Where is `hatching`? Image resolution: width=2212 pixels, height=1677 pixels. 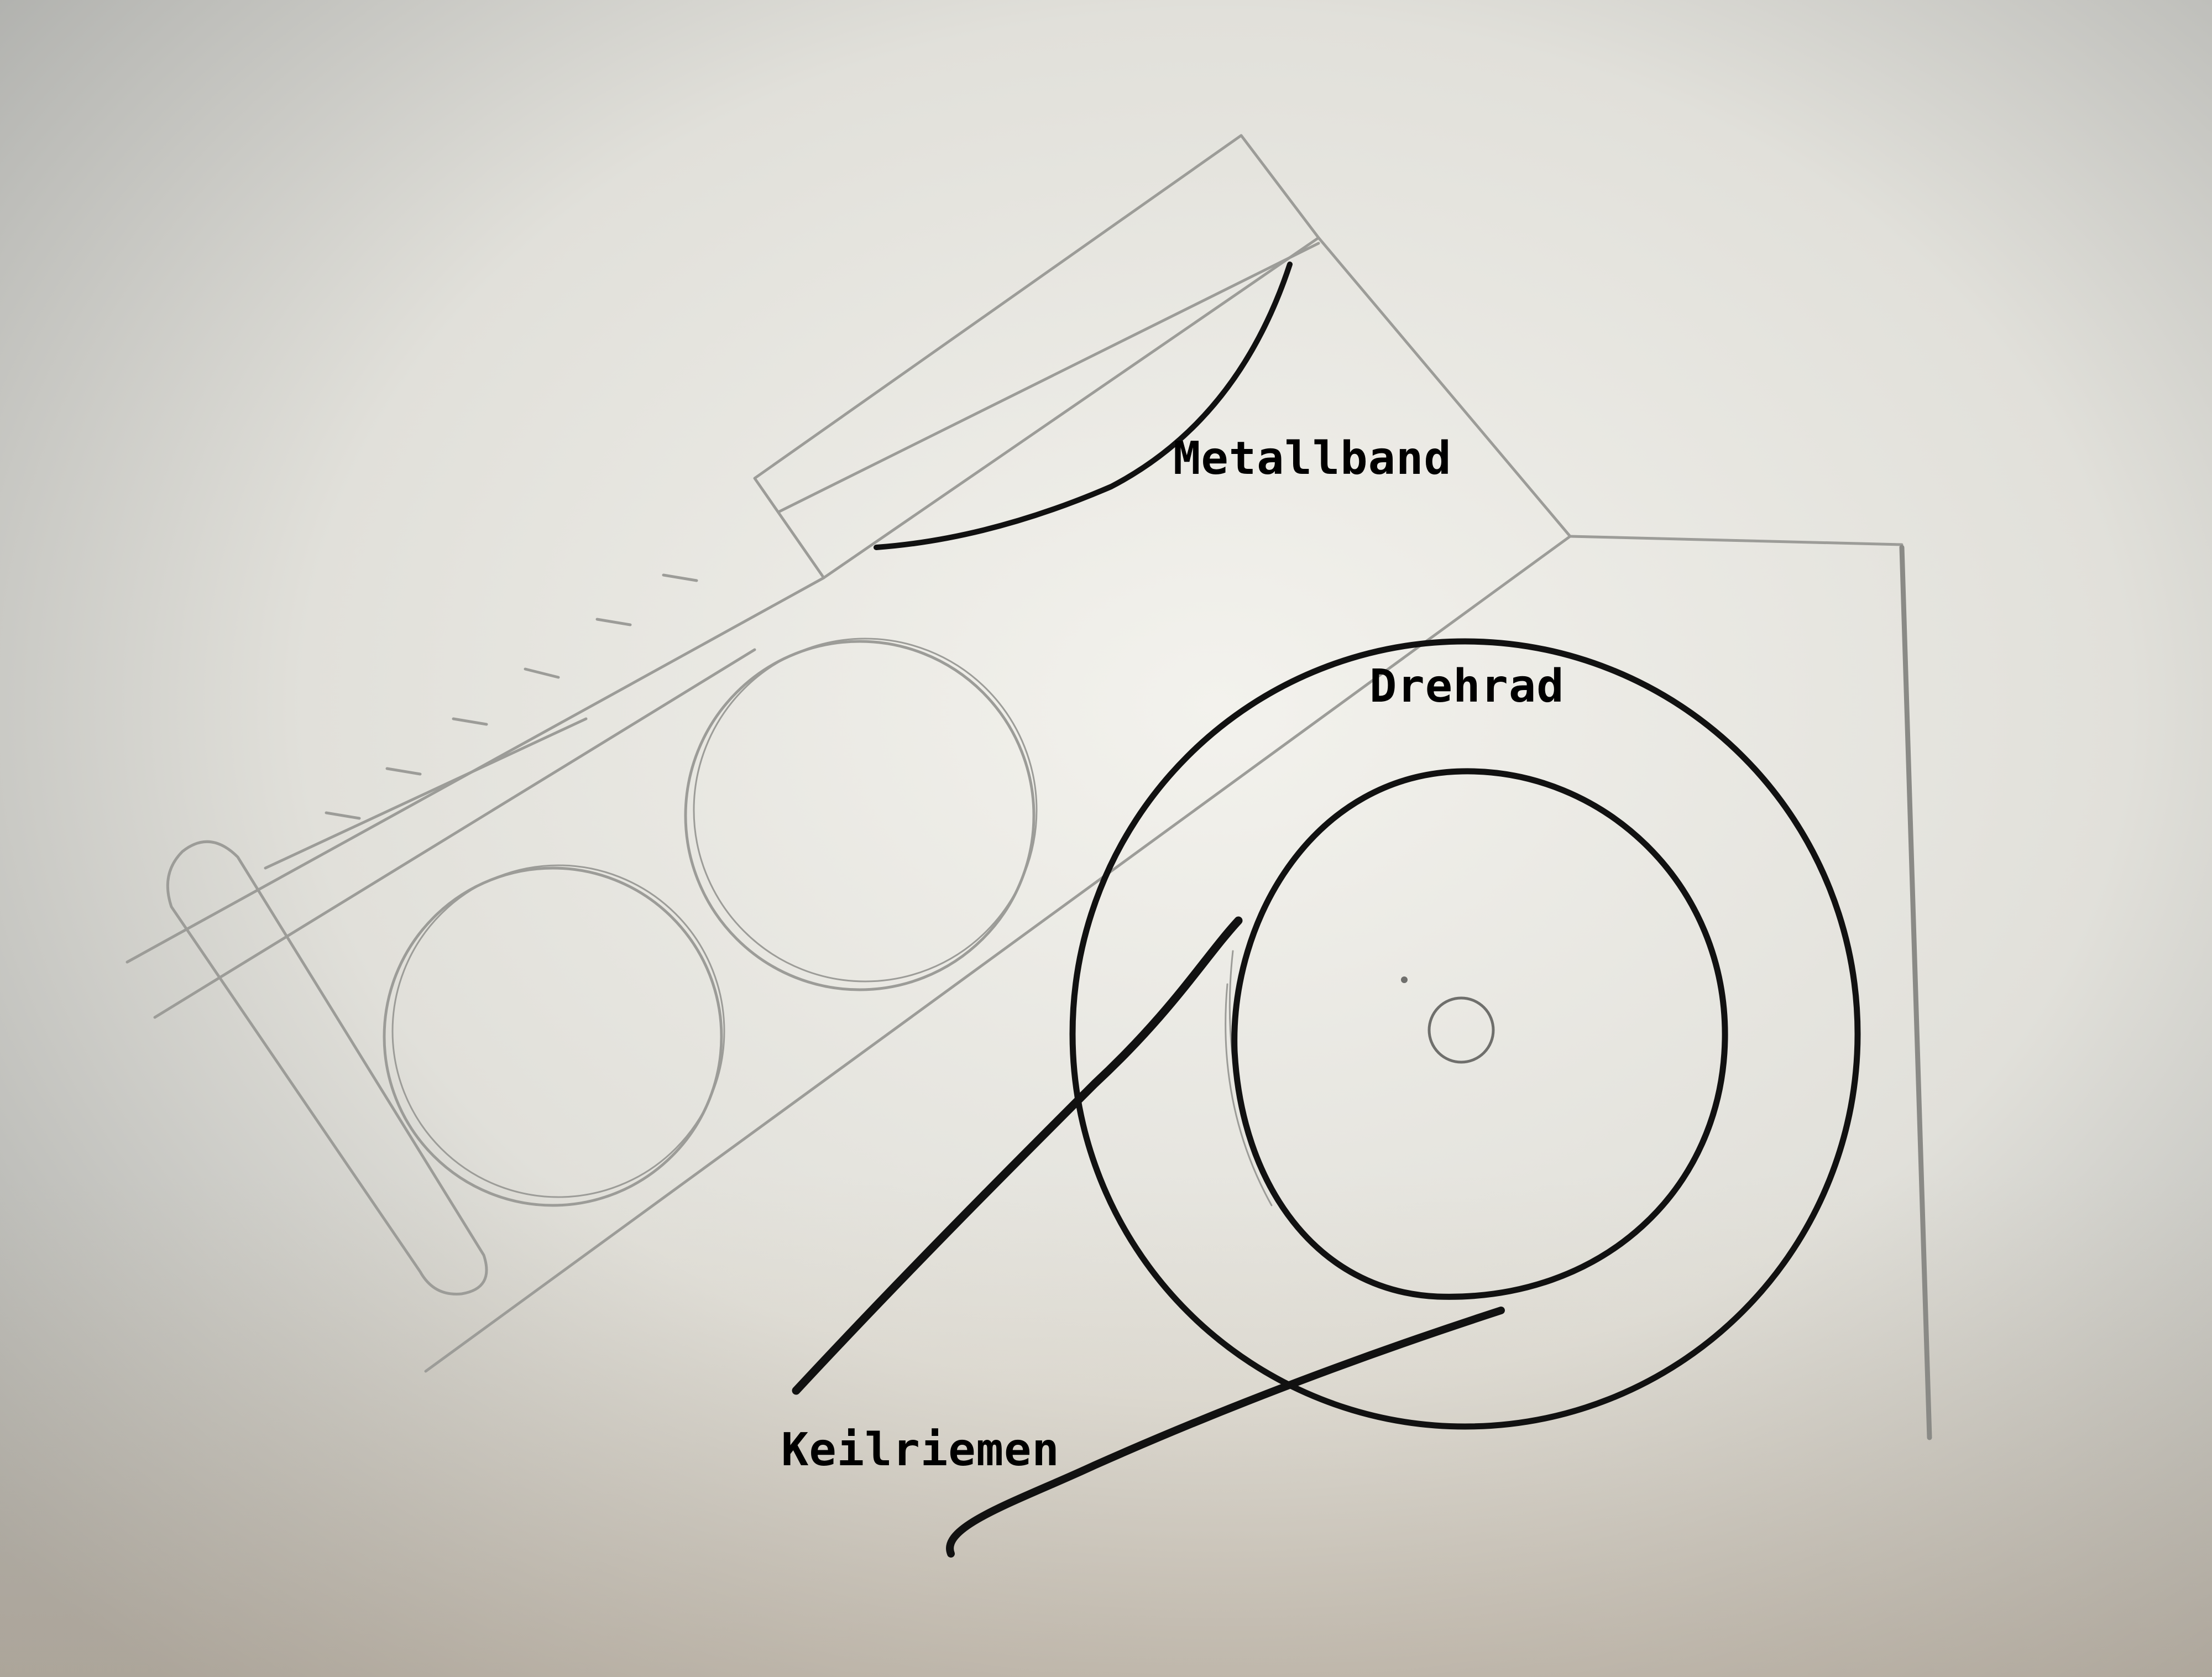
hatching is located at coordinates (511, 696).